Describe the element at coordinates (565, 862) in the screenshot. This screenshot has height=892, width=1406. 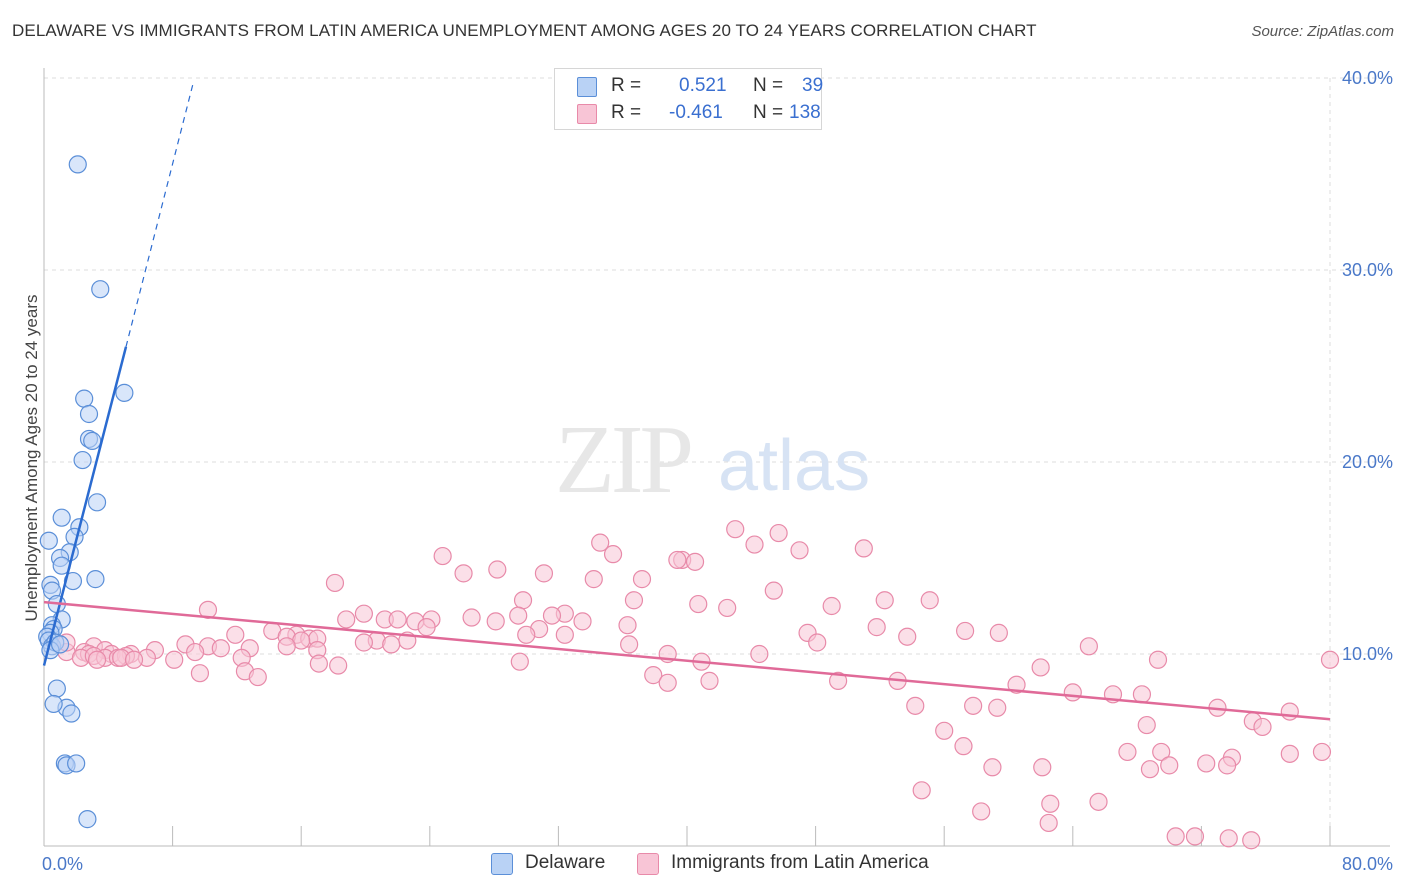
I see `bottom-legend-label: Delaware` at that location.